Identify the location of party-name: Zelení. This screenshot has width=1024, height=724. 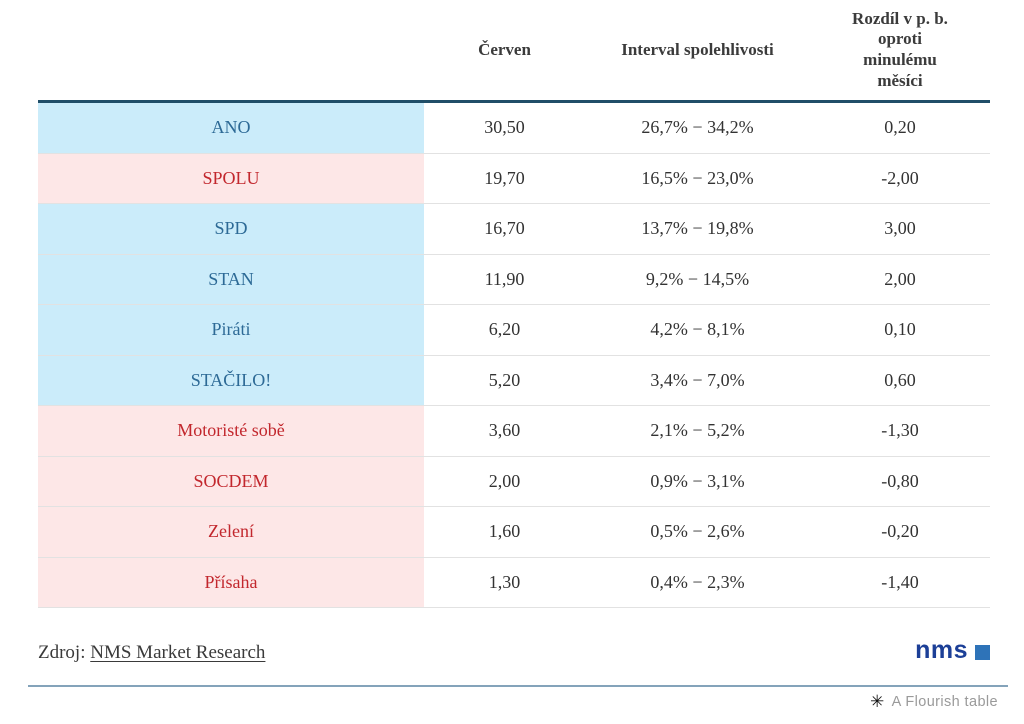
(231, 531).